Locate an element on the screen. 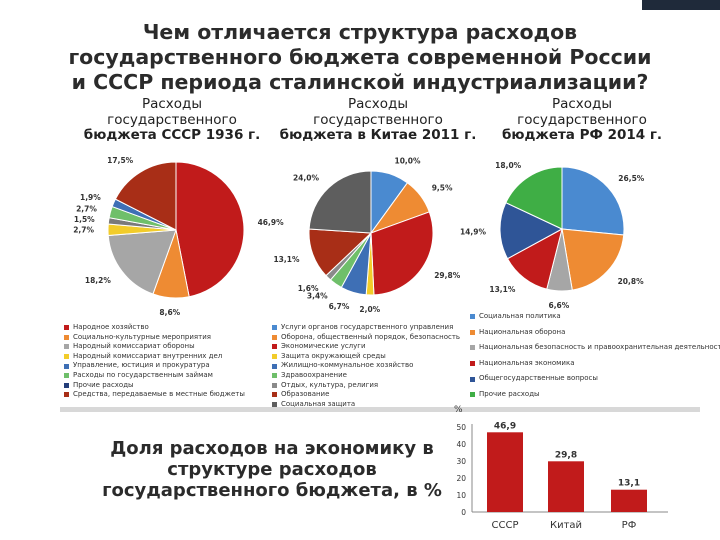  legend-rf-item-4: Общегосударственные вопросы is located at coordinates (595, 379).